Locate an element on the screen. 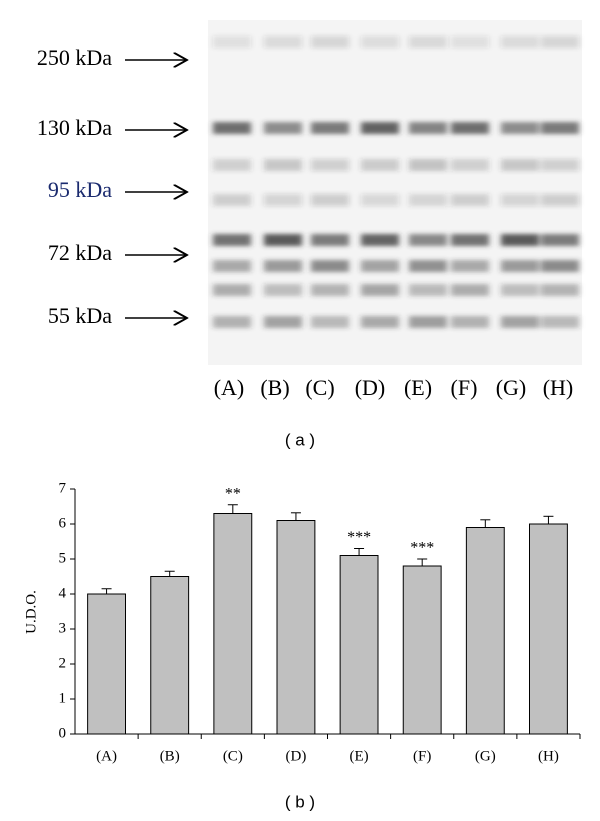 The height and width of the screenshot is (821, 600). y-tick-label: 4 is located at coordinates (63, 593).